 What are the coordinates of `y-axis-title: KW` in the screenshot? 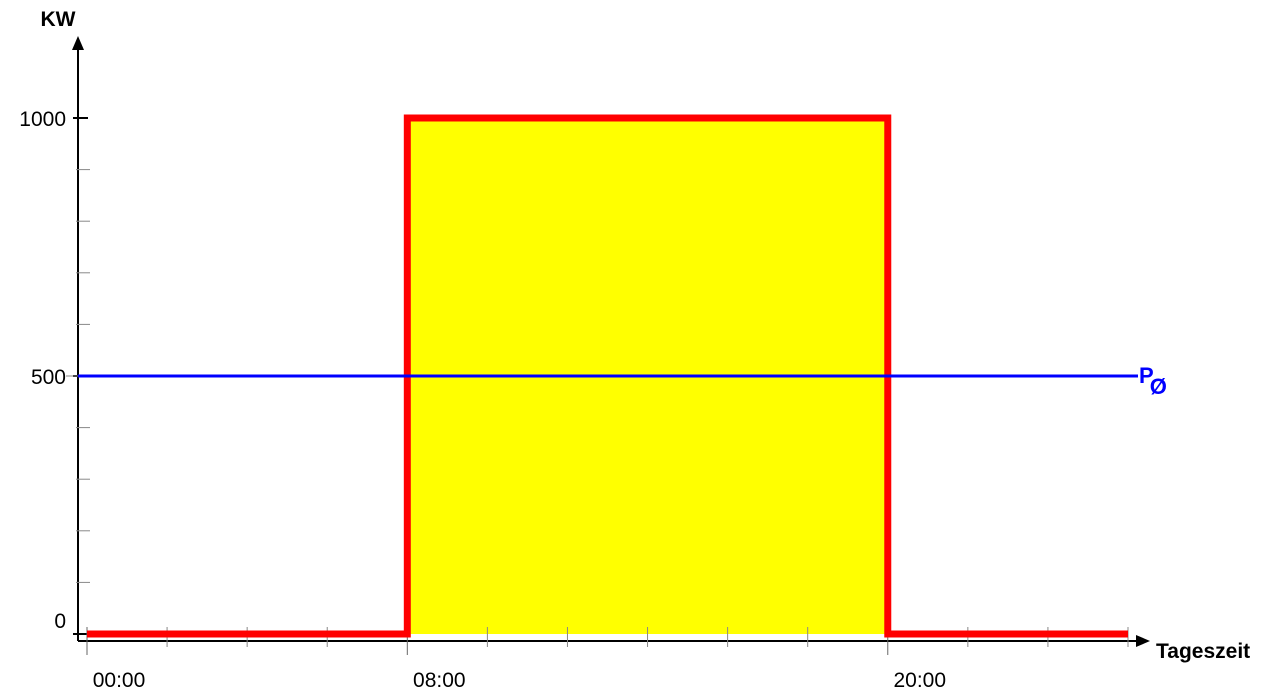 It's located at (58, 19).